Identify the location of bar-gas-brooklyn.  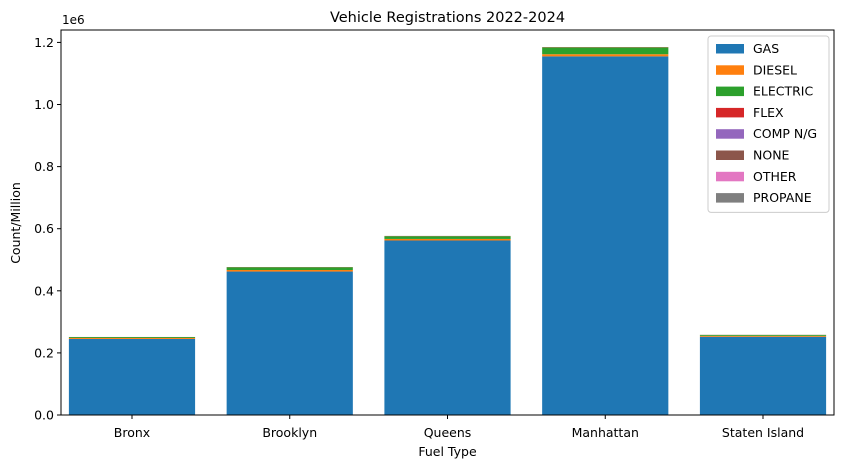
(290, 343).